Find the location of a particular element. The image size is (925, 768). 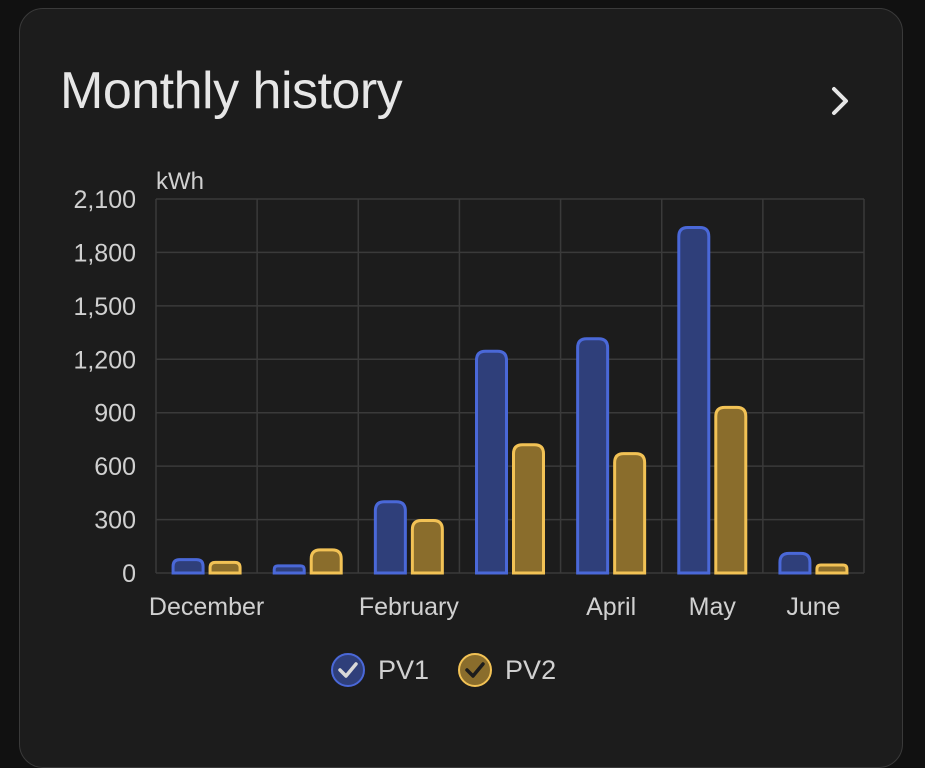

x-tick-label: May is located at coordinates (713, 607).